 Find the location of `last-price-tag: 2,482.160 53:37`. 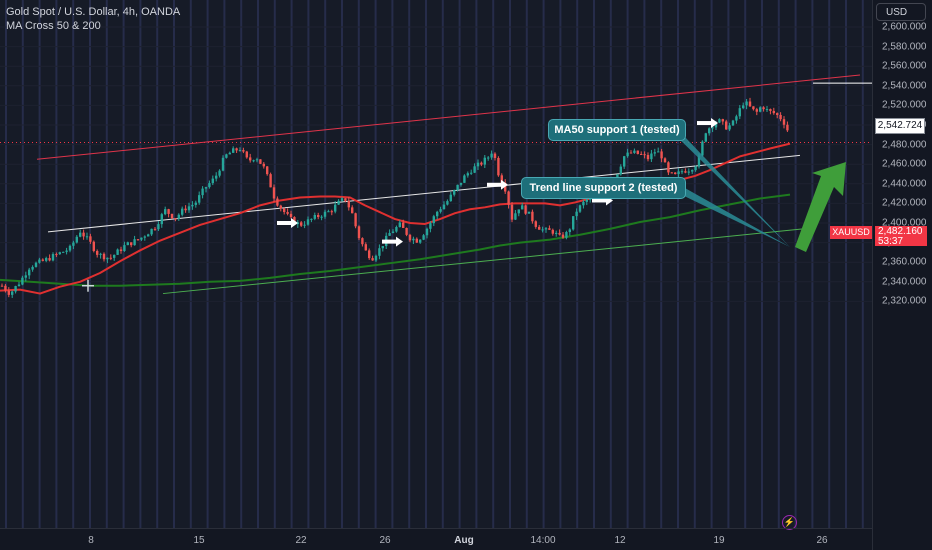

last-price-tag: 2,482.160 53:37 is located at coordinates (901, 236).